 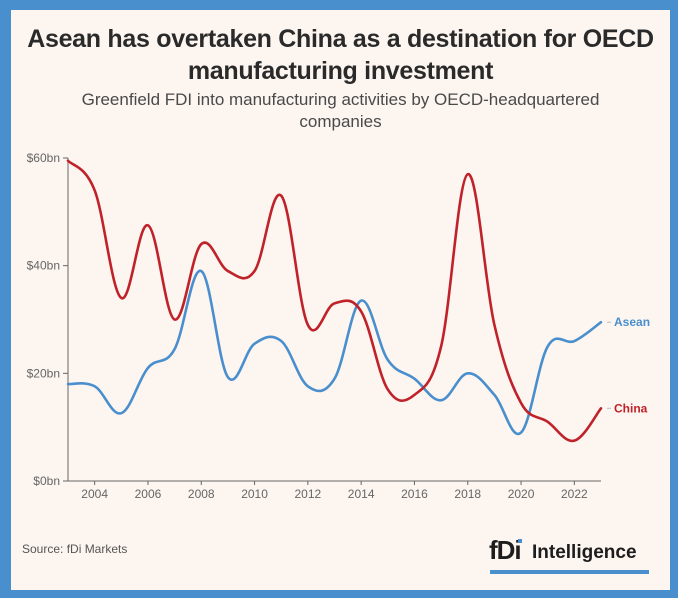 What do you see at coordinates (631, 408) in the screenshot?
I see `series-label-china: China` at bounding box center [631, 408].